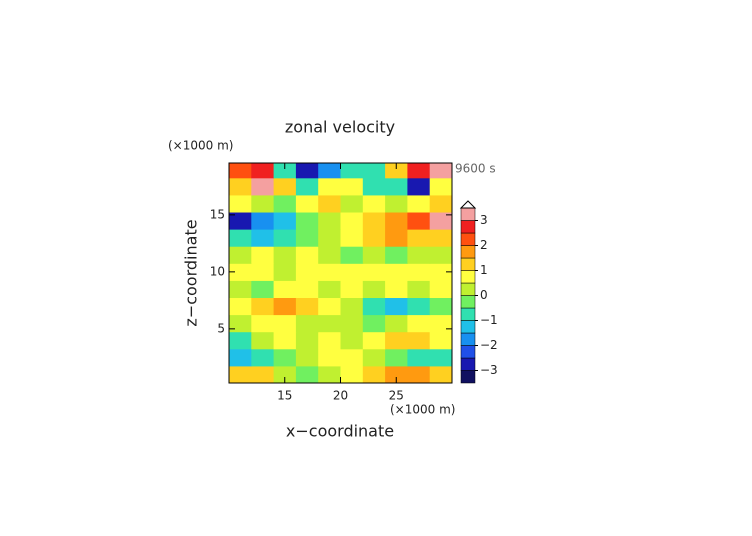 The image size is (752, 536). Describe the element at coordinates (489, 370) in the screenshot. I see `colorbar-tick-label: −3` at that location.